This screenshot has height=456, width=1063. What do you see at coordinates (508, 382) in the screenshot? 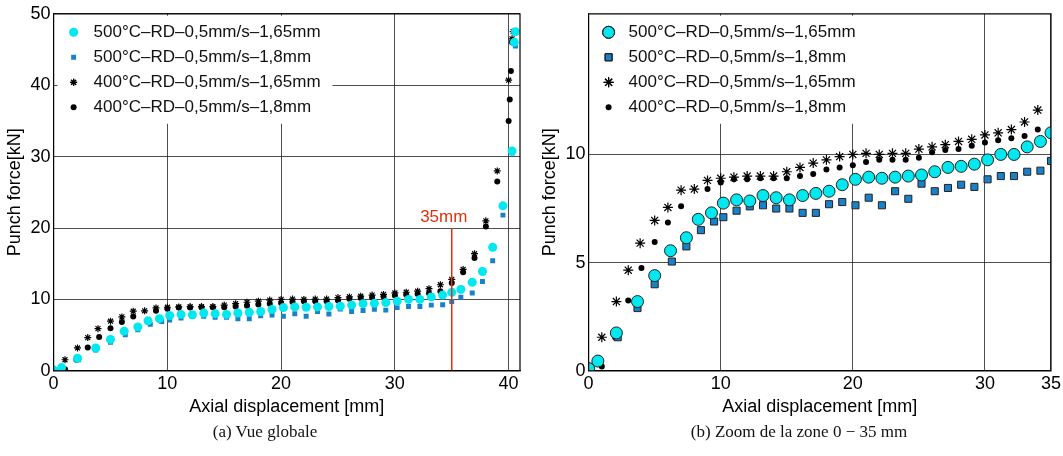
I see `x-tick-label: 40` at bounding box center [508, 382].